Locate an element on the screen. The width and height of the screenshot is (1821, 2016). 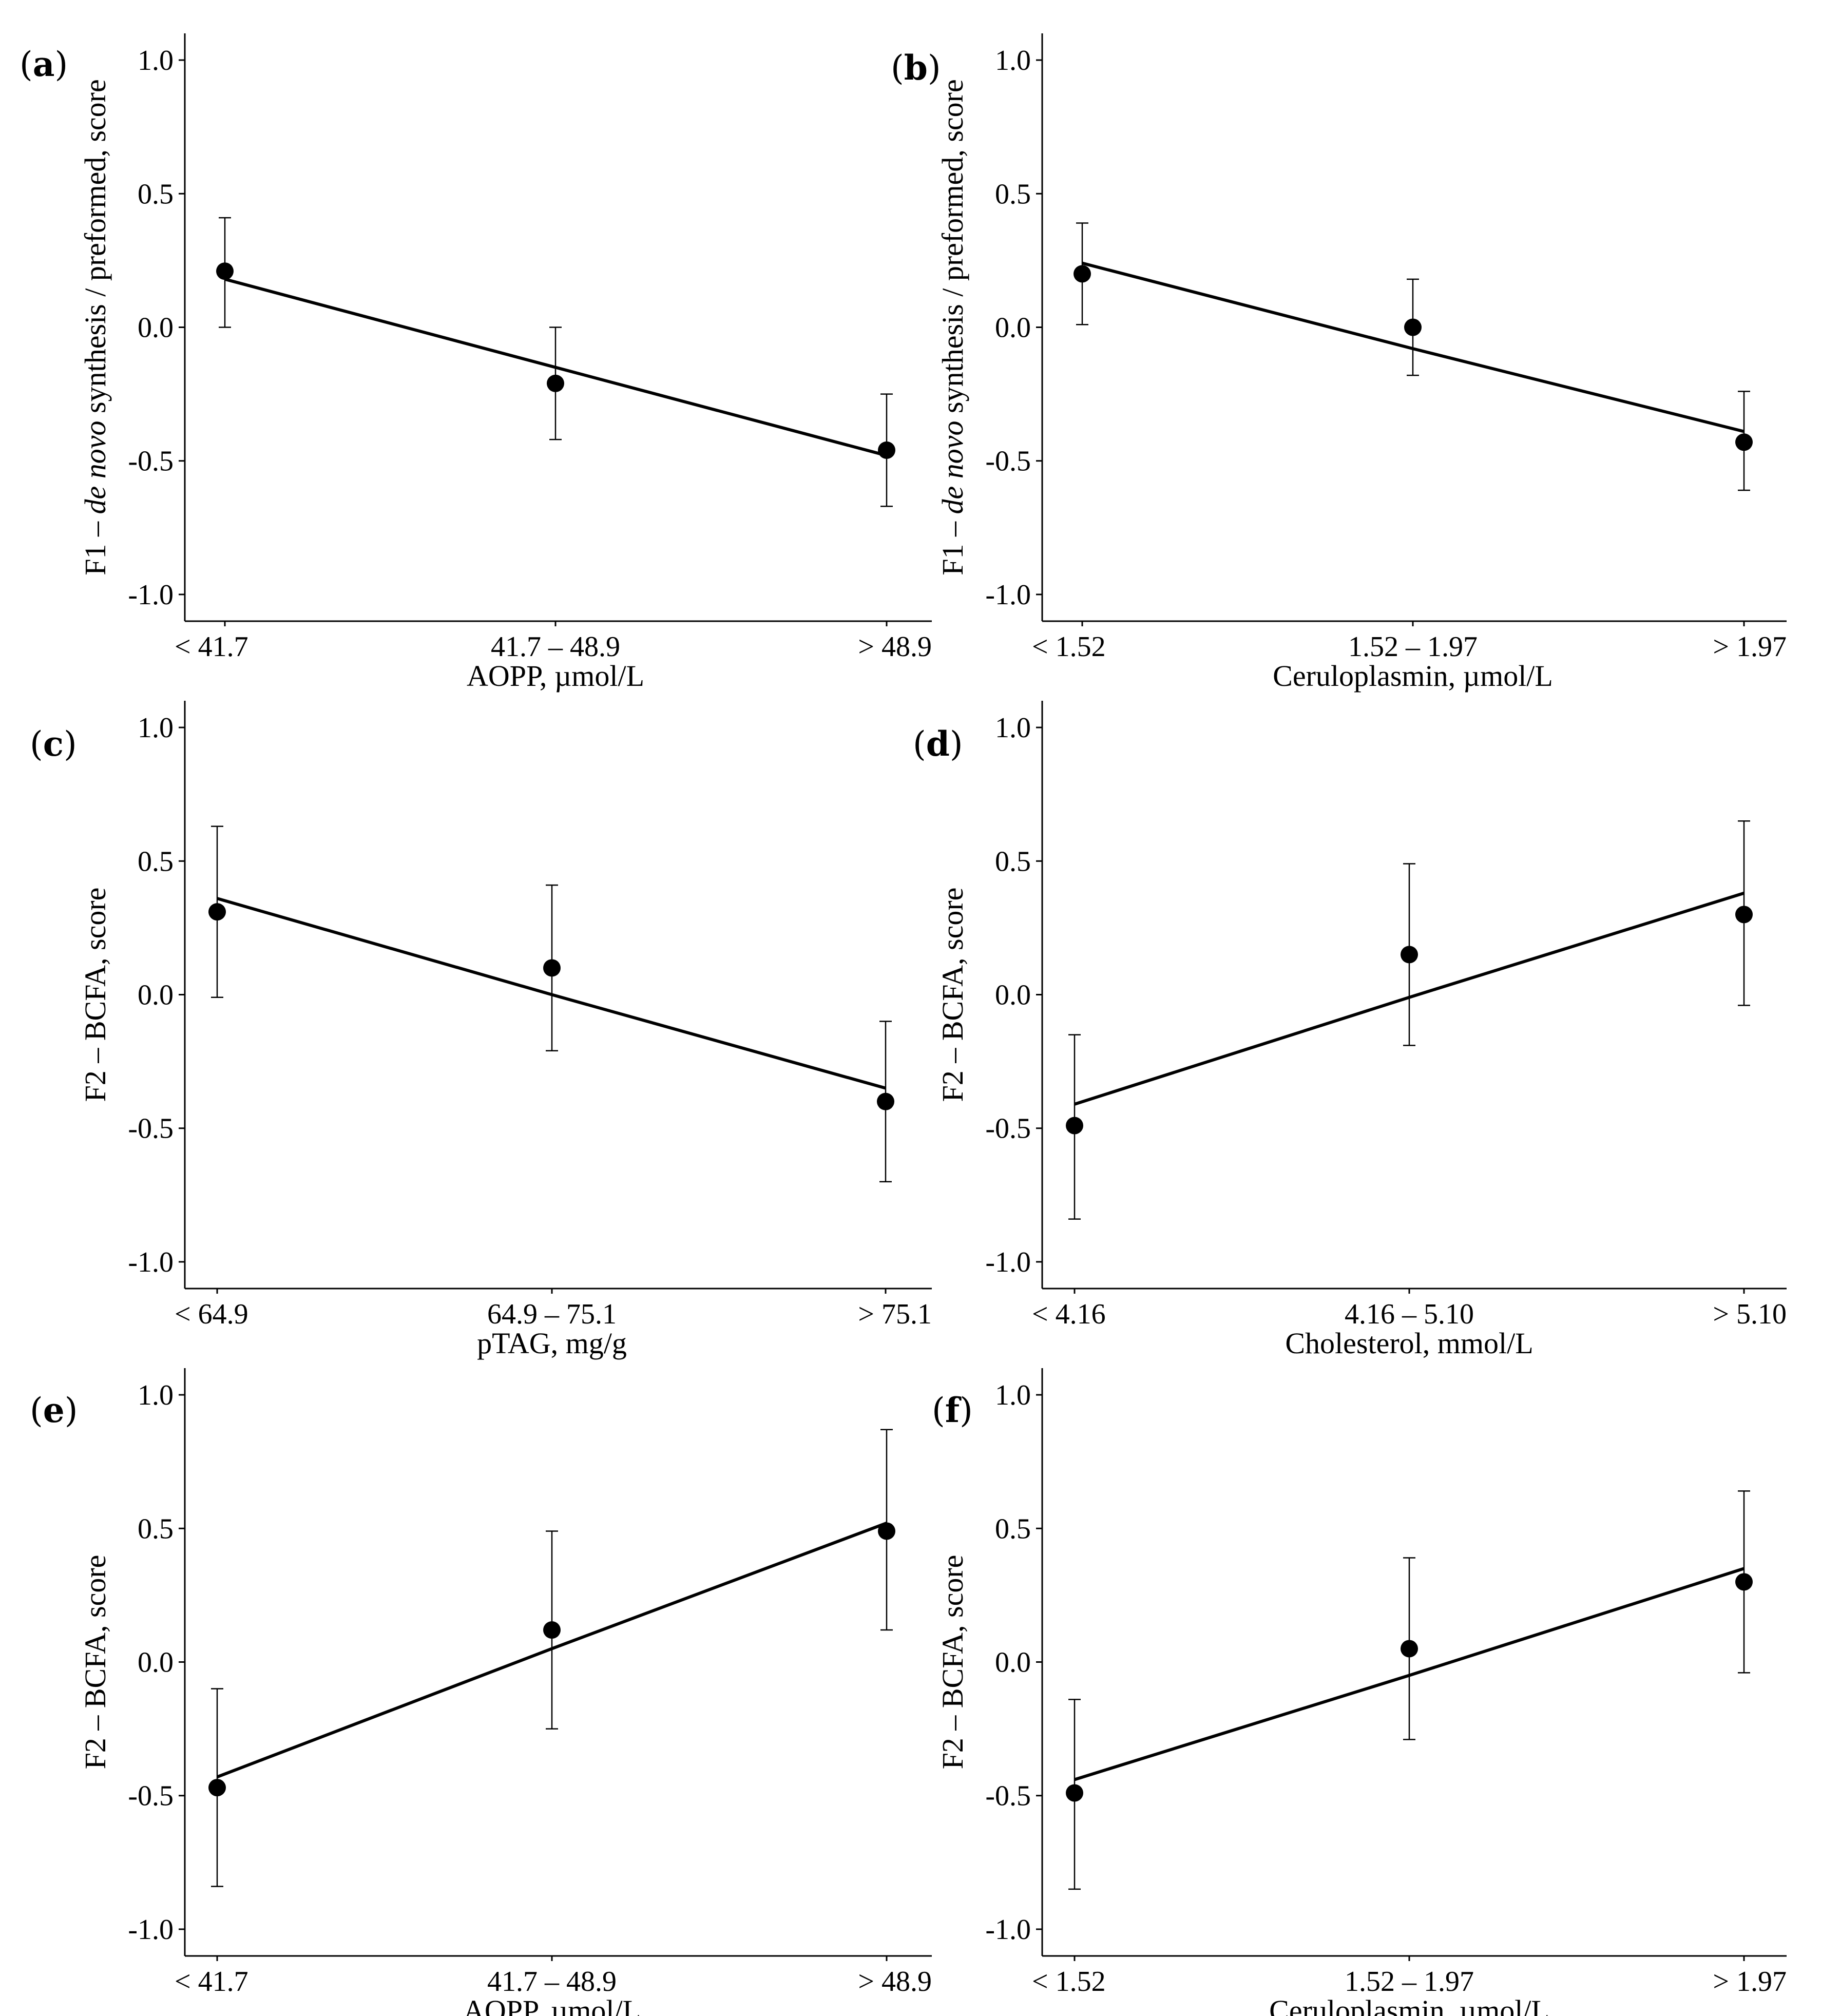
panel-label-letter: c is located at coordinates (54, 744).